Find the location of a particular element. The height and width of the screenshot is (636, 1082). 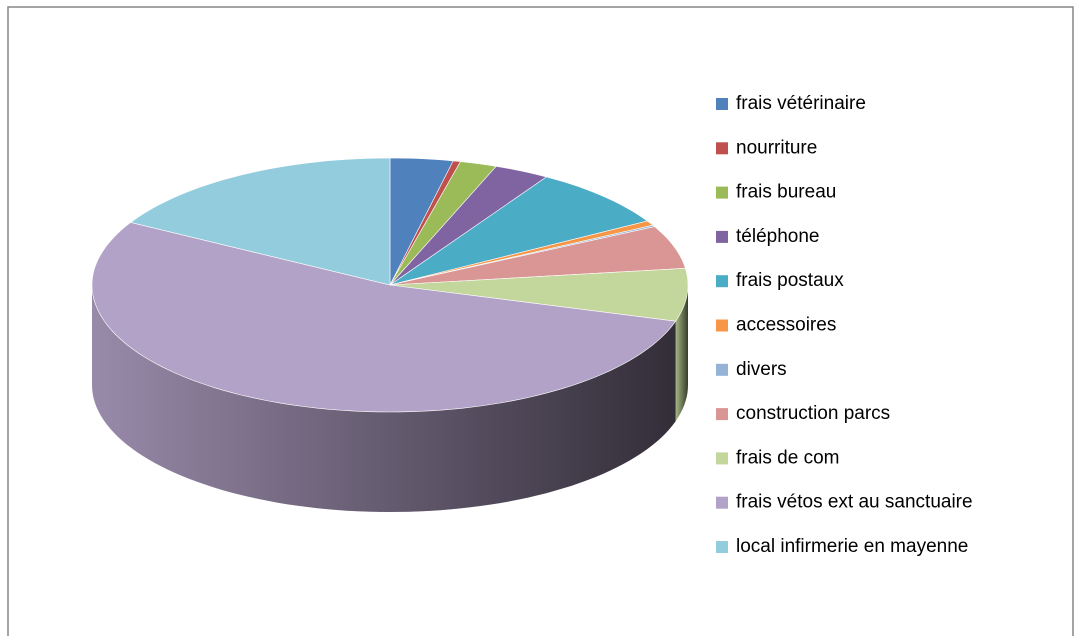

legend-label: local infirmerie en mayenne is located at coordinates (852, 546).